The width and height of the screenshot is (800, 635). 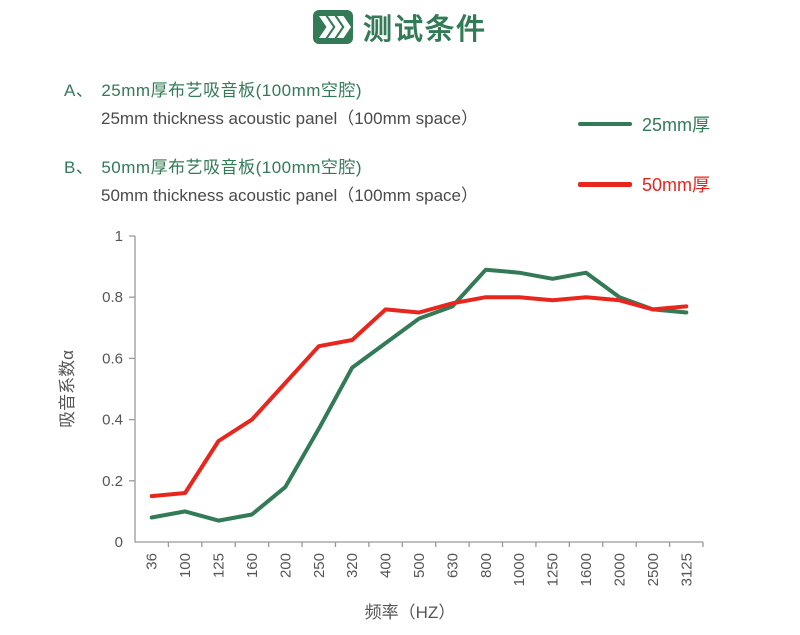 What do you see at coordinates (79, 167) in the screenshot?
I see `condition-b-marker: B、` at bounding box center [79, 167].